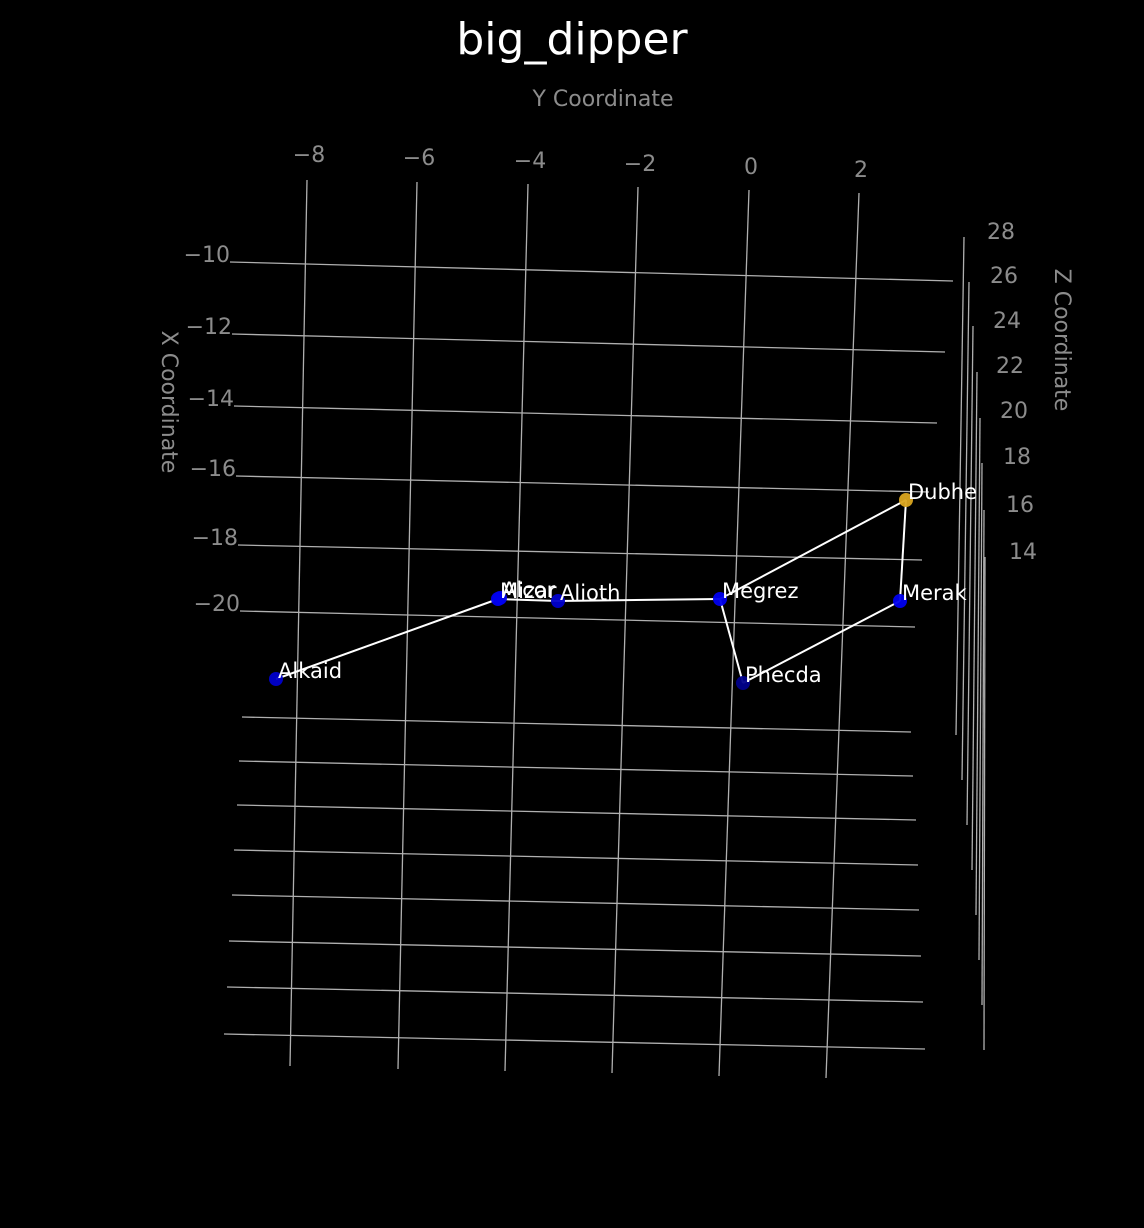 The image size is (1144, 1228). Describe the element at coordinates (942, 492) in the screenshot. I see `star-label-dubhe: Dubhe` at that location.